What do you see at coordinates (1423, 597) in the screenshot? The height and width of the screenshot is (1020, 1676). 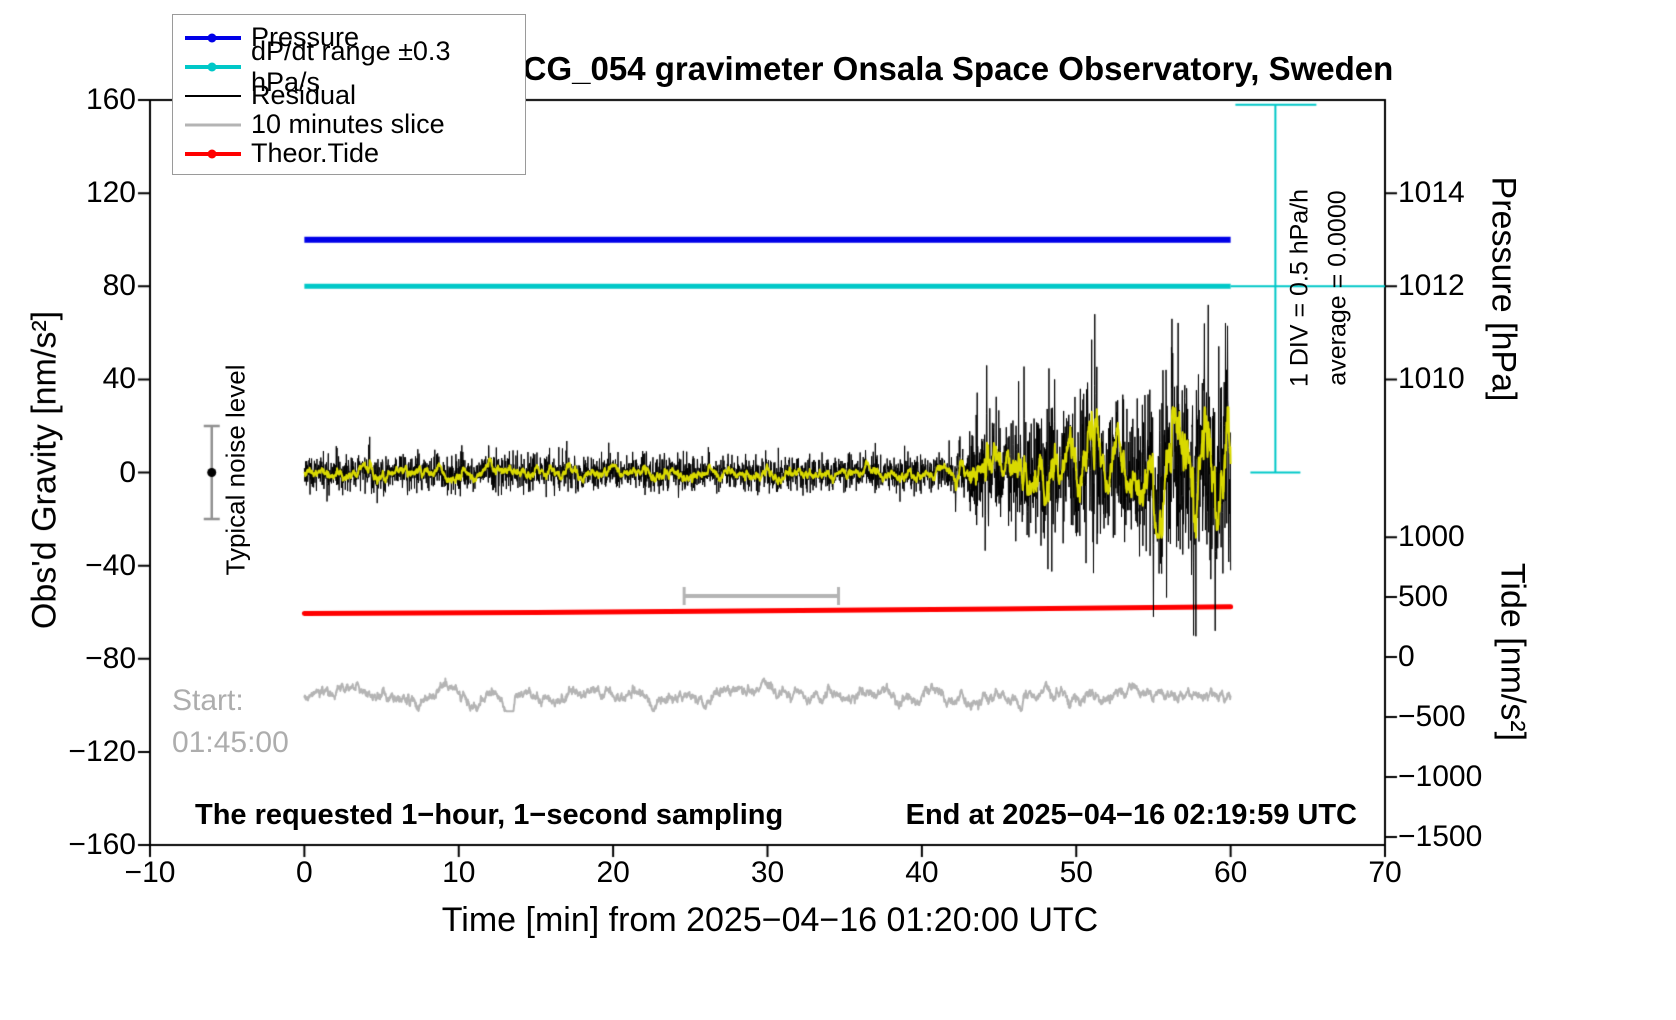 I see `tide-tick-label: 500` at bounding box center [1423, 597].